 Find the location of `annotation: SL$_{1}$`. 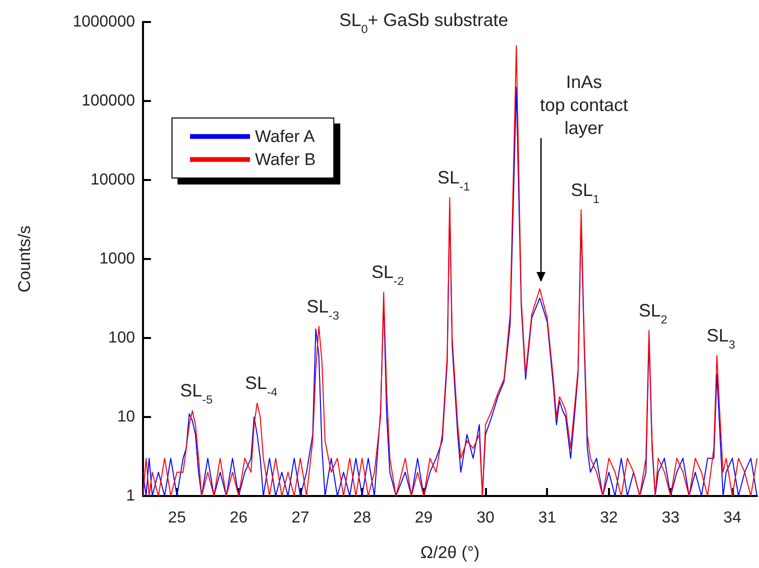

annotation: SL$_{1}$ is located at coordinates (585, 193).